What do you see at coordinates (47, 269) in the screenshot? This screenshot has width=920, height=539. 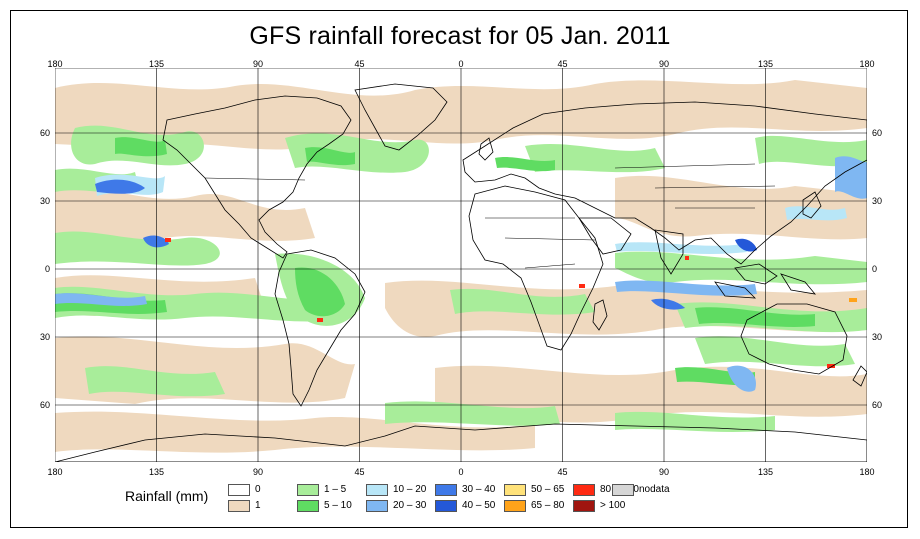 I see `left-lat-tick: 0` at bounding box center [47, 269].